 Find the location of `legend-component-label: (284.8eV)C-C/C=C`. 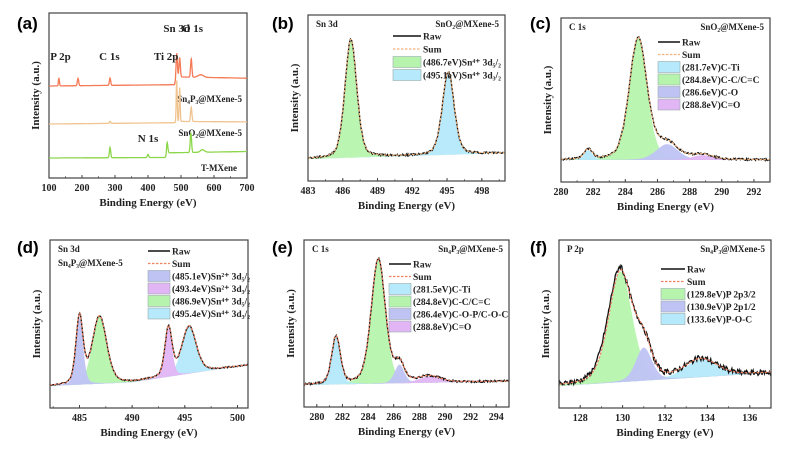

legend-component-label: (284.8eV)C-C/C=C is located at coordinates (721, 80).